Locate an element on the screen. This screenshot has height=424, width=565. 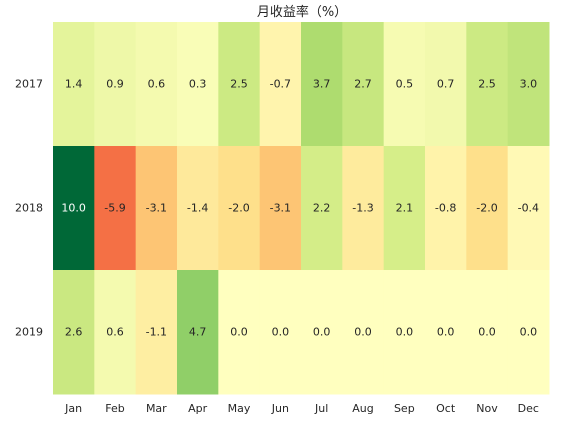
cell-value-label: 4.7 is located at coordinates (198, 332).